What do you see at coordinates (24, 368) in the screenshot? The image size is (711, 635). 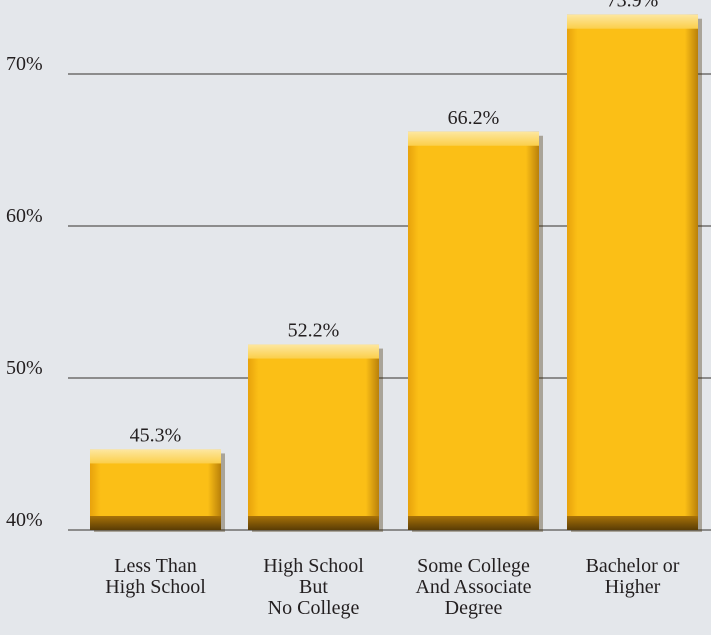 I see `y-tick-label: 50%` at bounding box center [24, 368].